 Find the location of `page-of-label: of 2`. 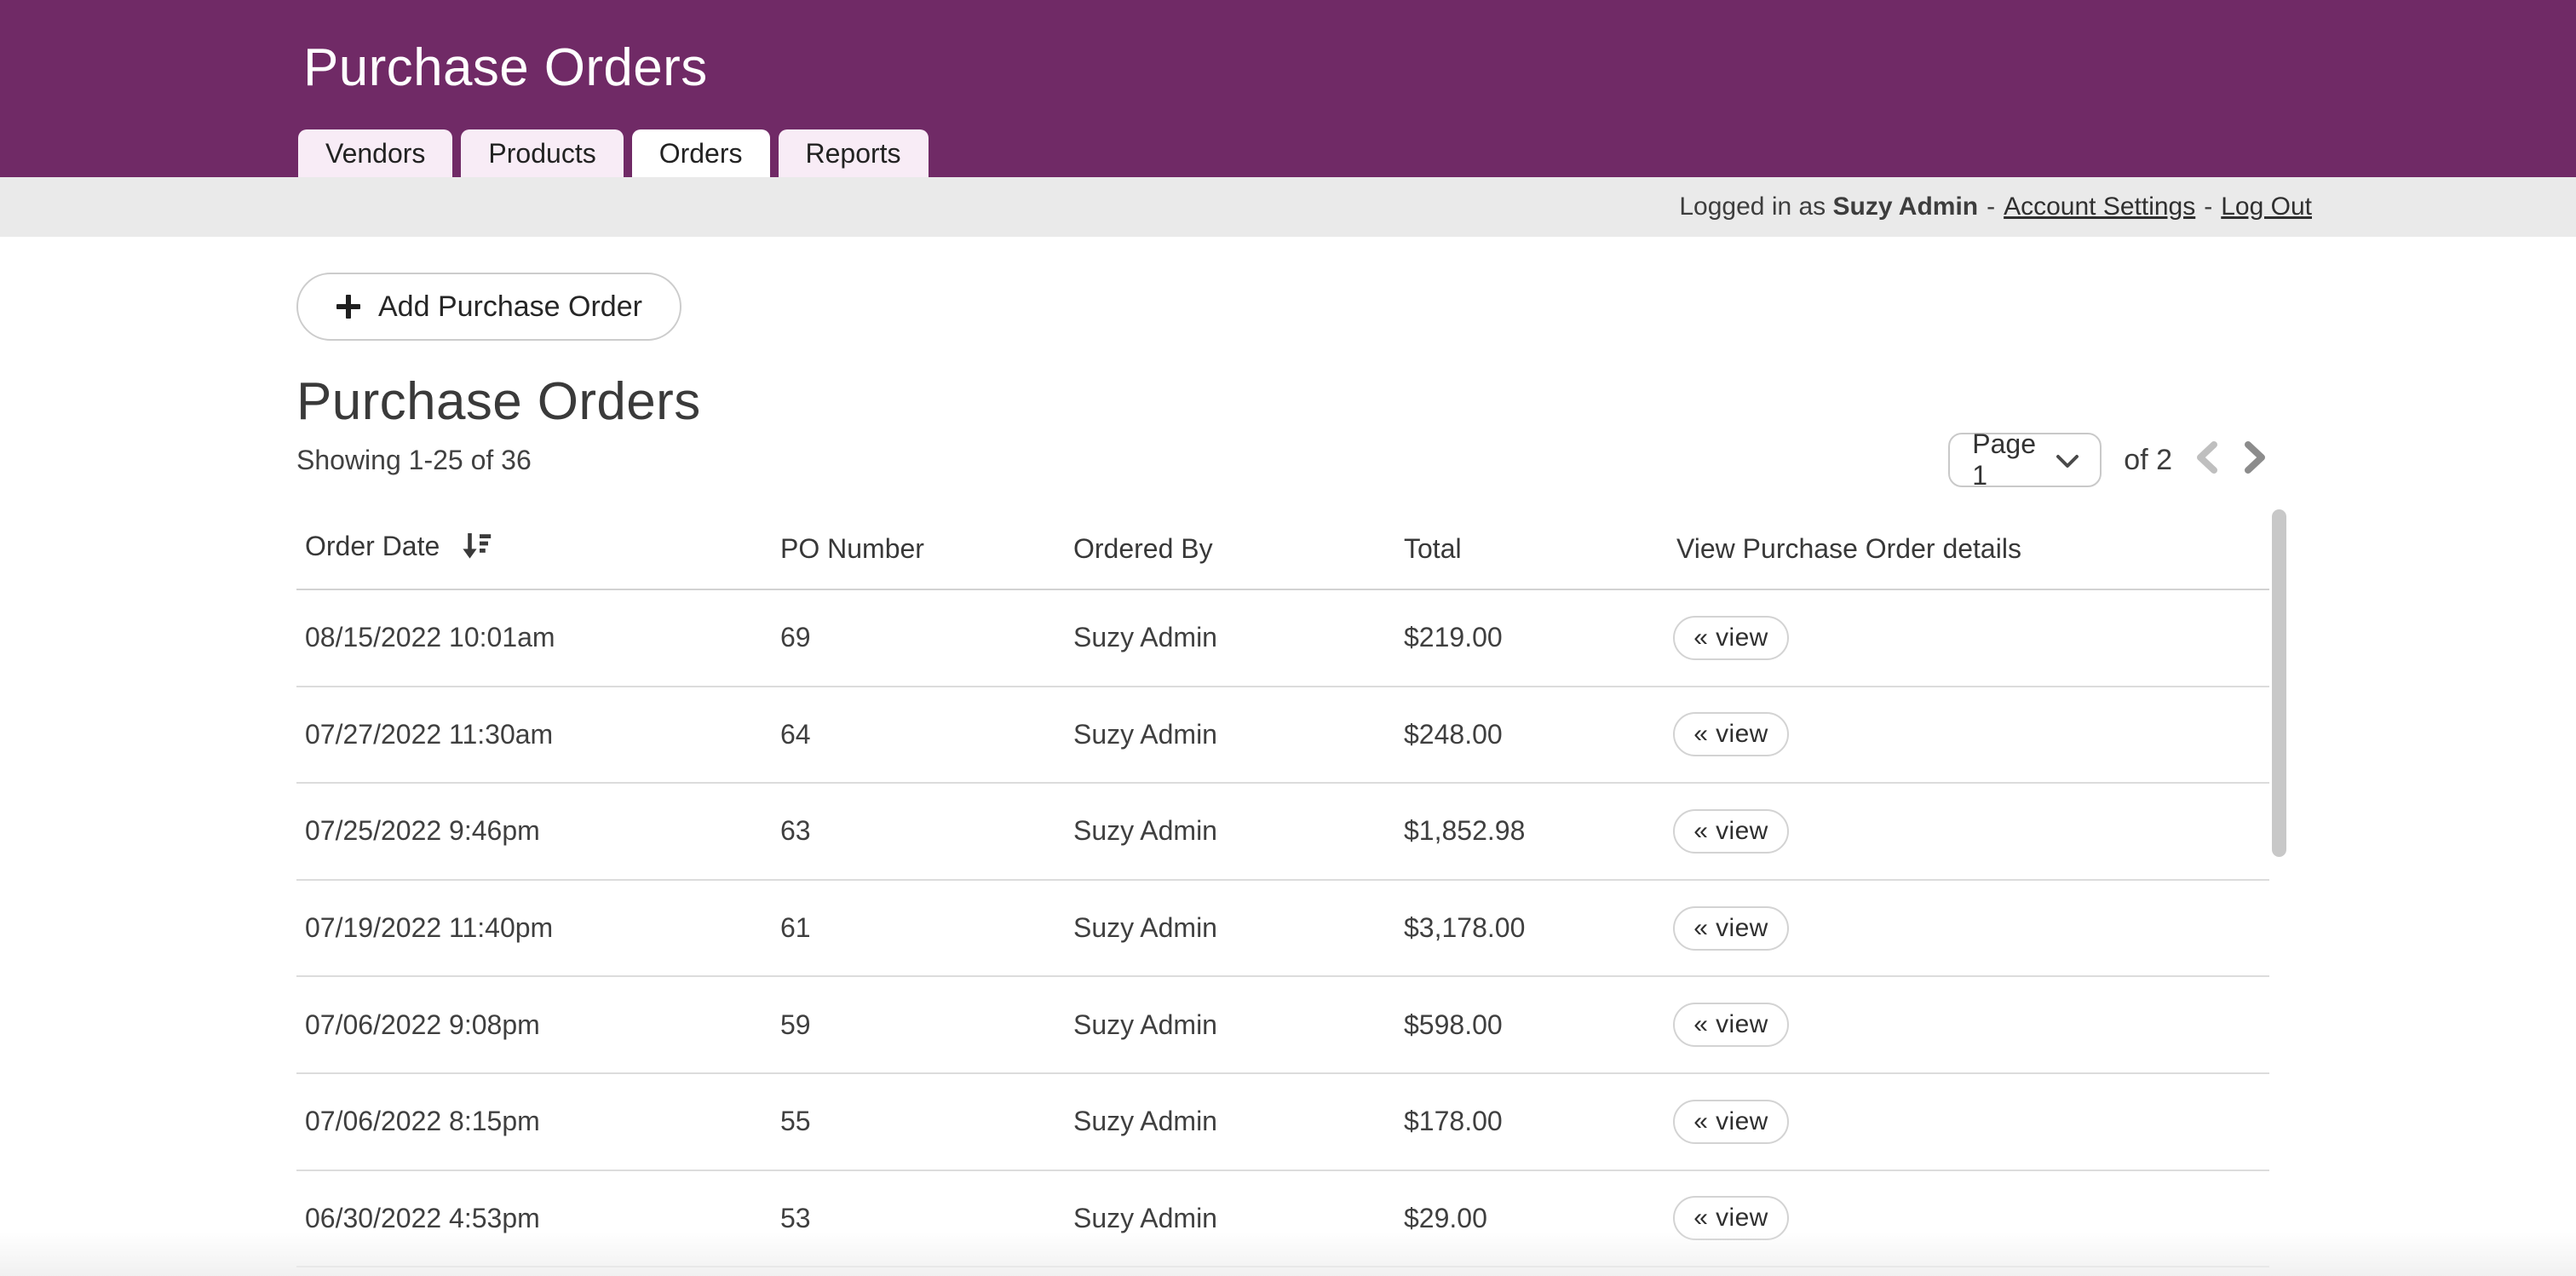

page-of-label: of 2 is located at coordinates (2148, 460).